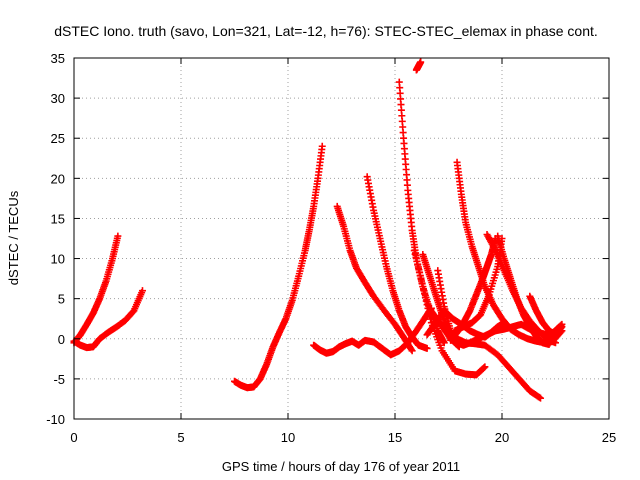  What do you see at coordinates (55, 419) in the screenshot?
I see `y-tick-label: -10` at bounding box center [55, 419].